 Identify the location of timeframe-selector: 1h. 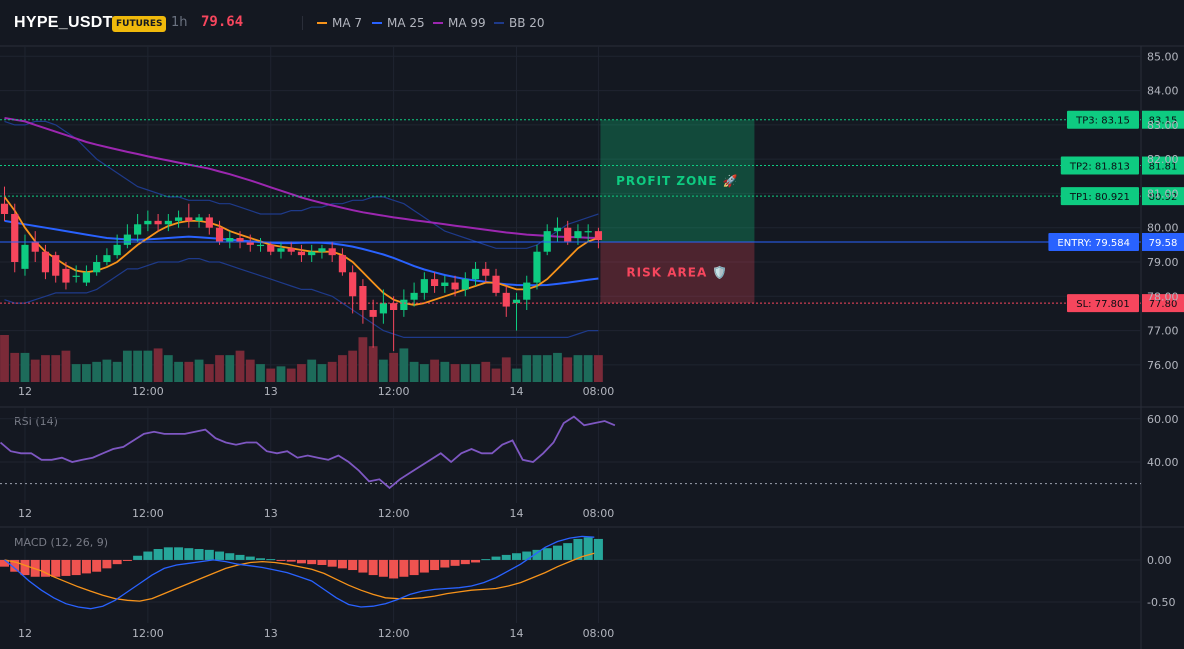
(179, 22).